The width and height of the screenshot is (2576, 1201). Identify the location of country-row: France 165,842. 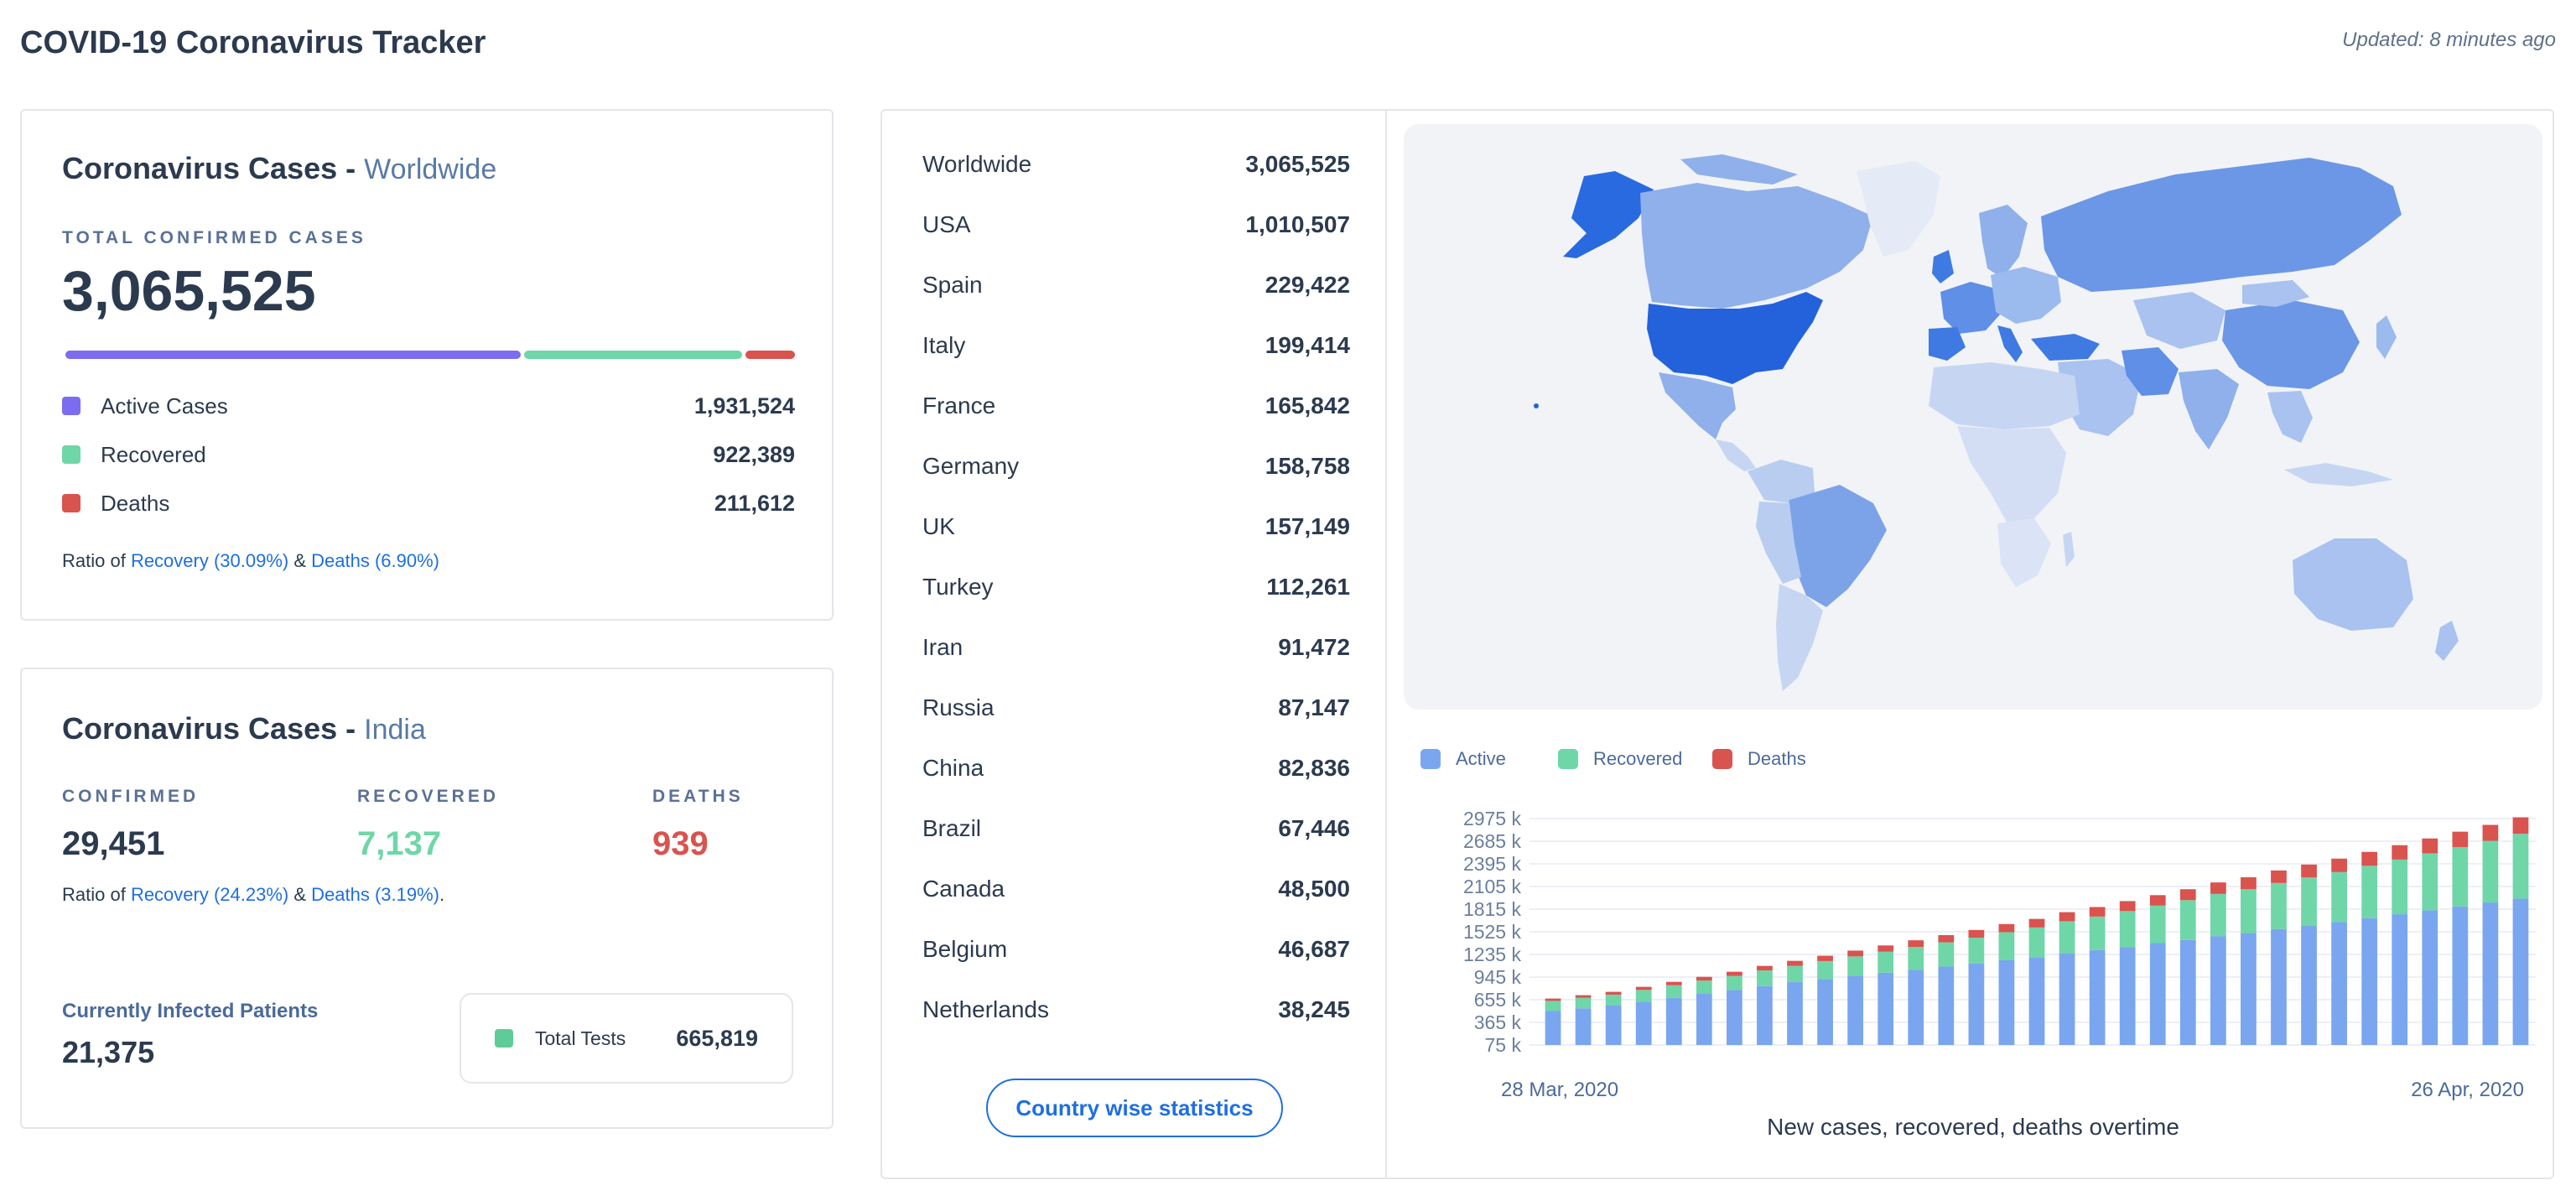
(1136, 406).